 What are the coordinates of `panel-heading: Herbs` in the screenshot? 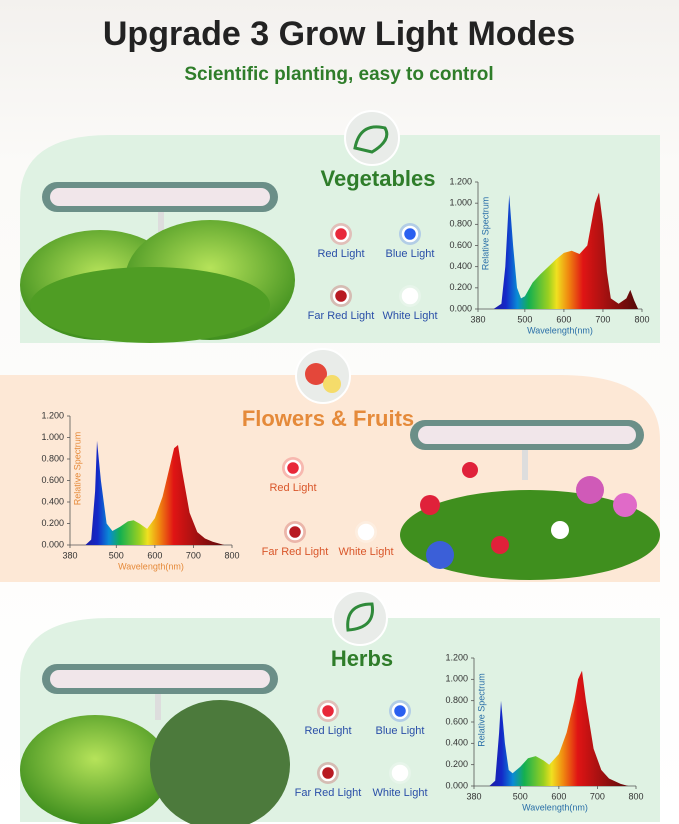 It's located at (362, 658).